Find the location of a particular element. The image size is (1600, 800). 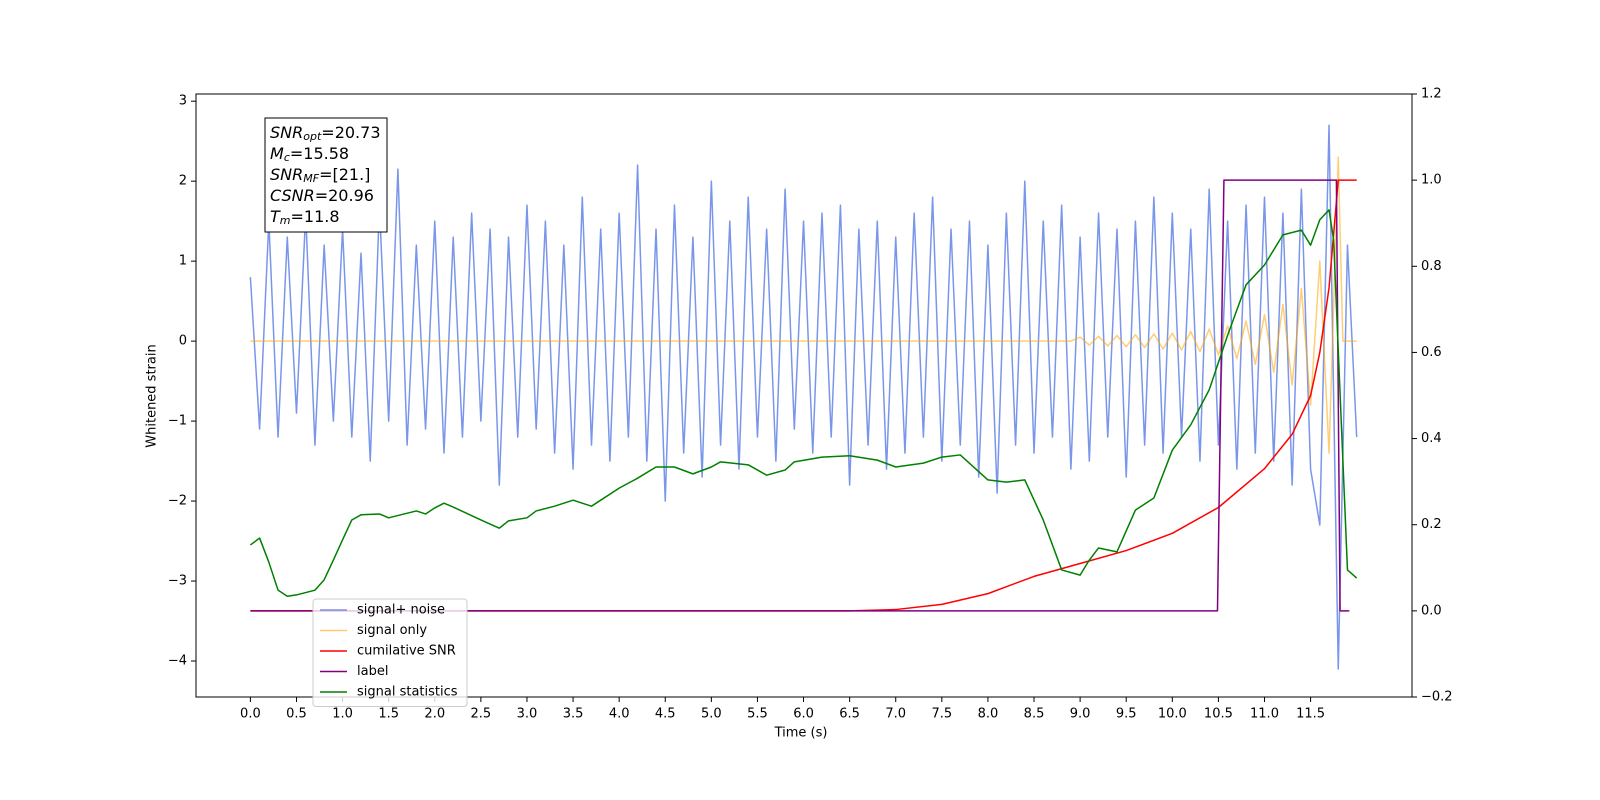

annotation-subscript: MF is located at coordinates (311, 178).